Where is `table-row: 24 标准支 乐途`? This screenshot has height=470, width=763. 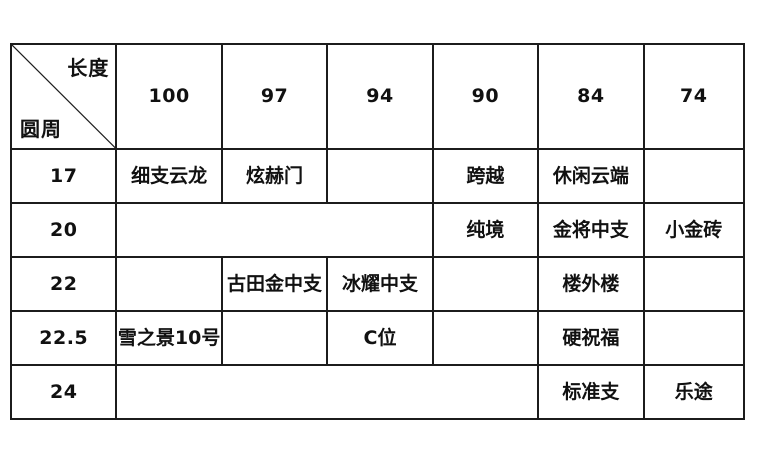 table-row: 24 标准支 乐途 is located at coordinates (377, 392).